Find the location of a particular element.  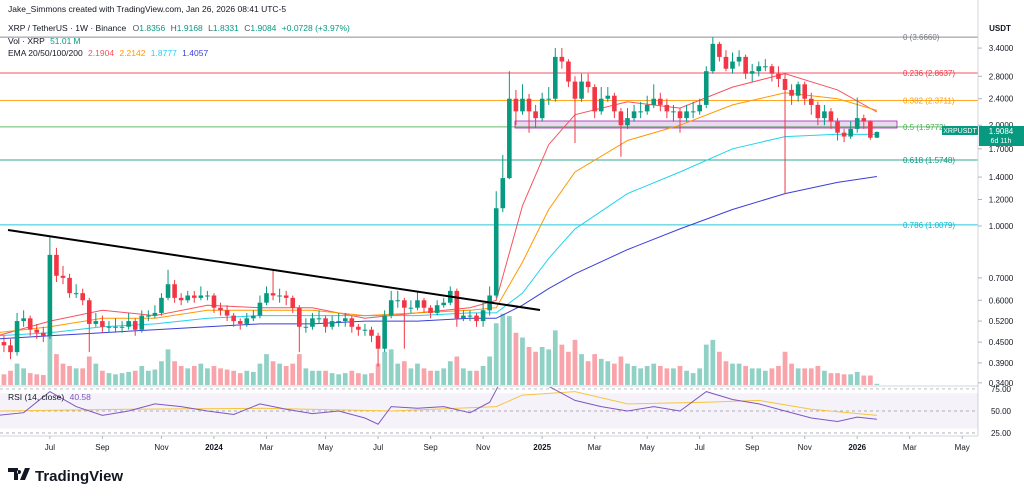

ticker-box is located at coordinates (960, 130).